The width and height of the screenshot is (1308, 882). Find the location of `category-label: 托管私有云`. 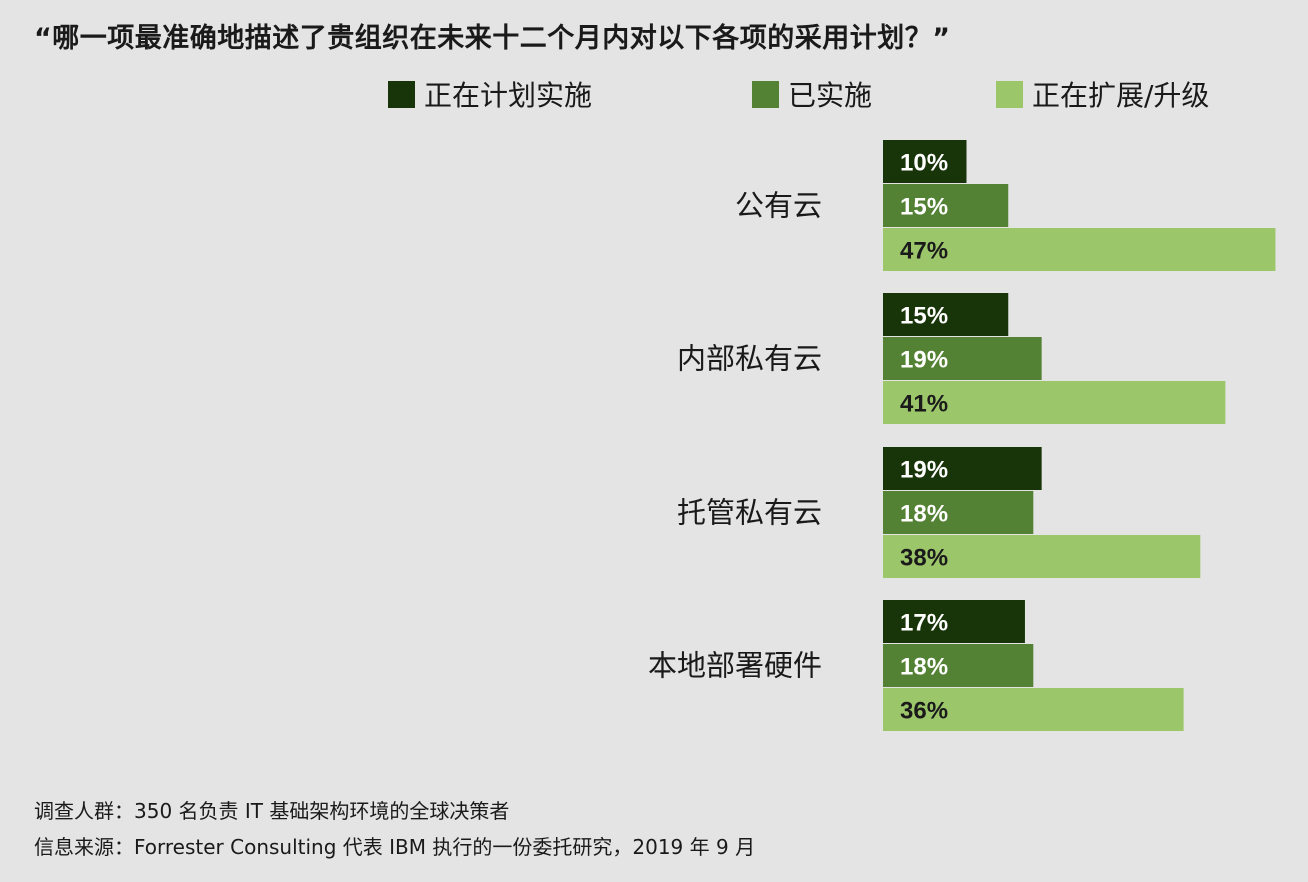

category-label: 托管私有云 is located at coordinates (749, 513).